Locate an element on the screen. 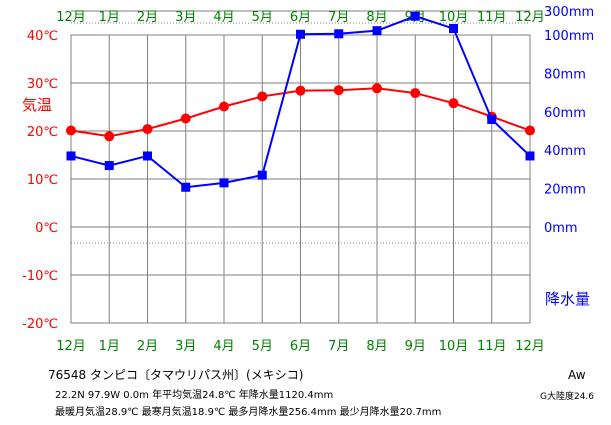  precipitation-tick-label: 100mm is located at coordinates (569, 36).